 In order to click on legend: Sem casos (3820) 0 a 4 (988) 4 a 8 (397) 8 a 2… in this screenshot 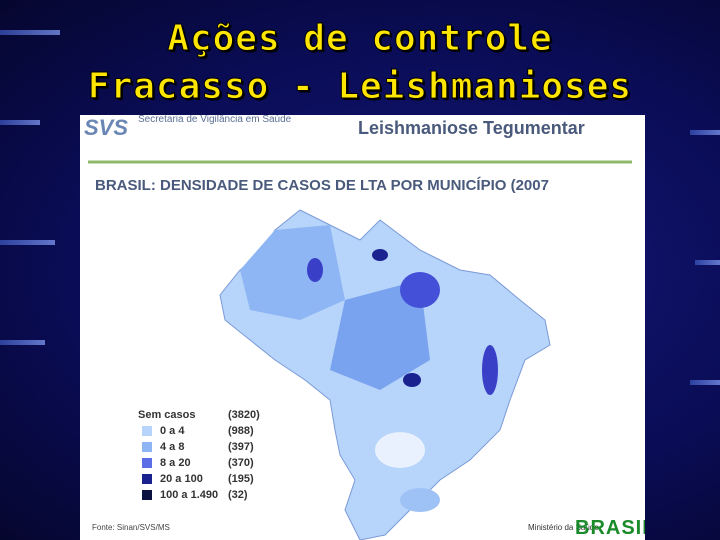, I will do `click(208, 455)`.